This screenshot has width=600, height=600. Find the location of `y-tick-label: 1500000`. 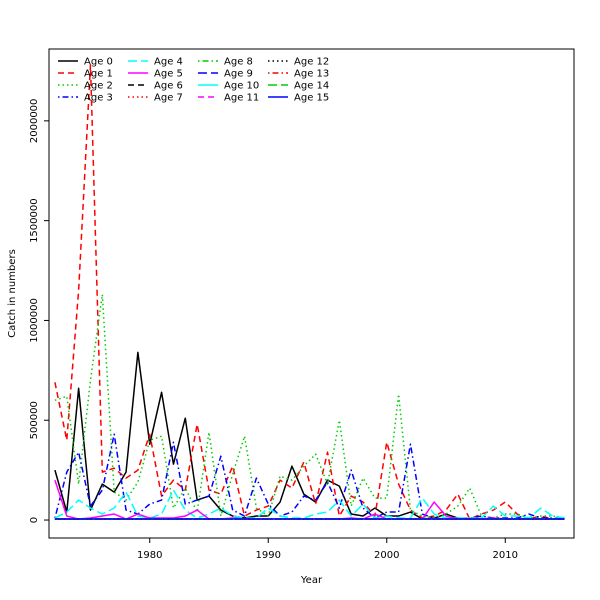

y-tick-label: 1500000 is located at coordinates (34, 220).